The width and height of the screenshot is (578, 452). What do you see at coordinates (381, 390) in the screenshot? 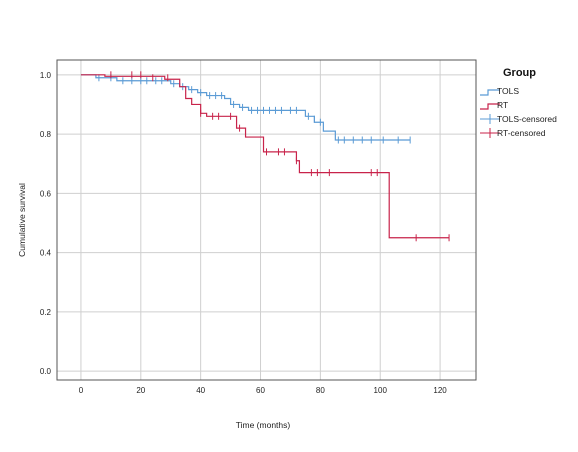
I see `x-tick-label-5: 100` at bounding box center [381, 390].